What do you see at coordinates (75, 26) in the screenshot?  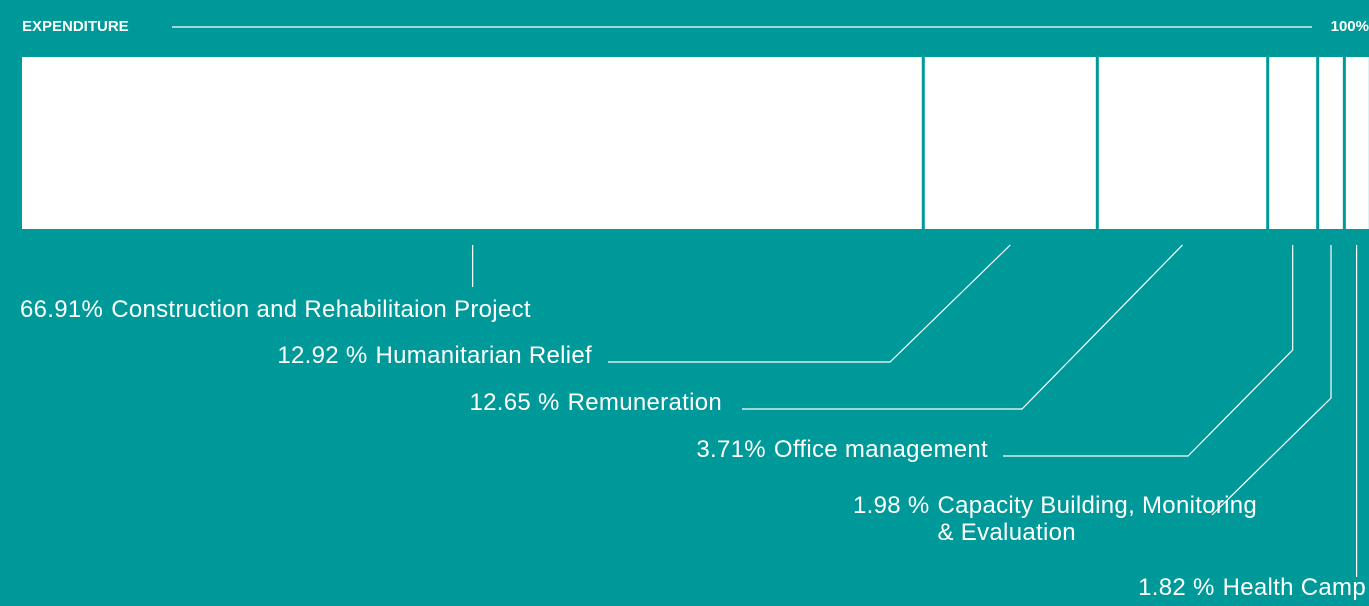 I see `chart-title: EXPENDITURE` at bounding box center [75, 26].